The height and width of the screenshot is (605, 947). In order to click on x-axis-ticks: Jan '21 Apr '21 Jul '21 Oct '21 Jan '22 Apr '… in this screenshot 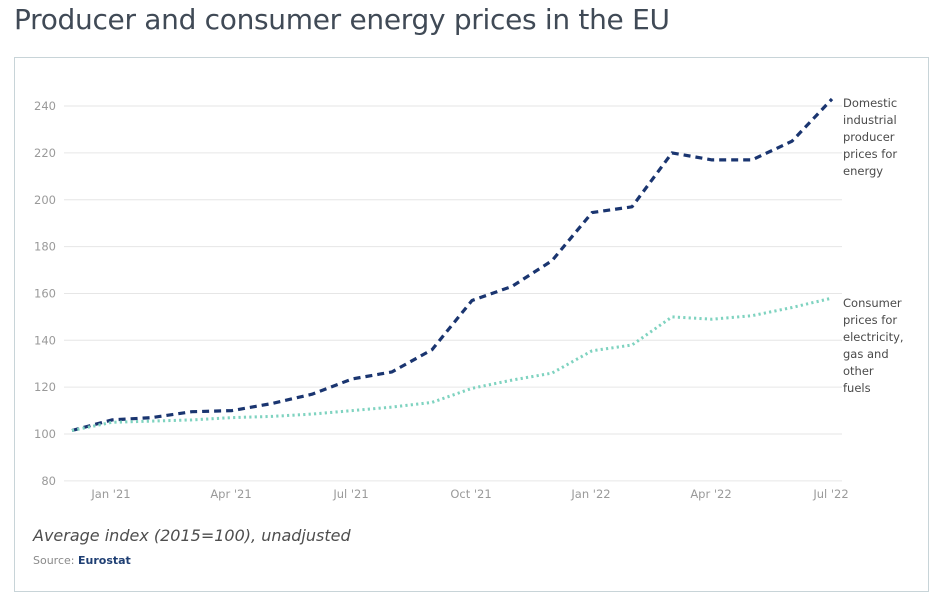, I will do `click(469, 494)`.